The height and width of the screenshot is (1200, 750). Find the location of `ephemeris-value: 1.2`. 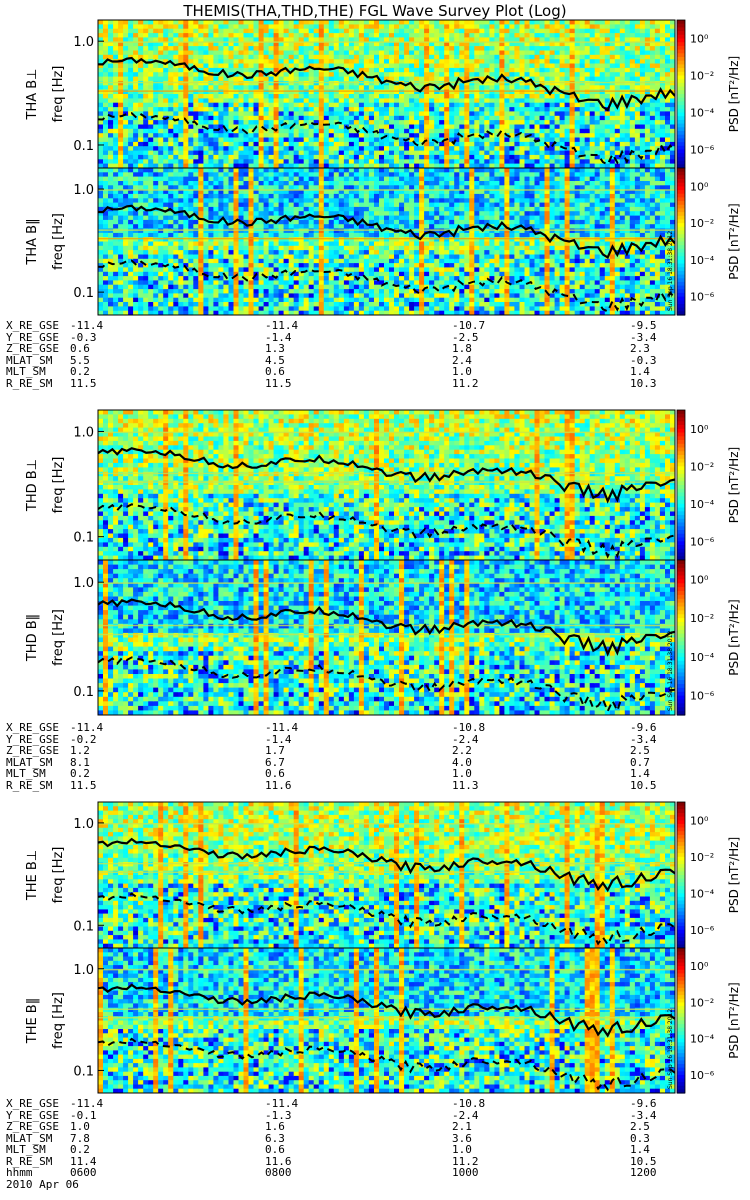

ephemeris-value: 1.2 is located at coordinates (80, 751).